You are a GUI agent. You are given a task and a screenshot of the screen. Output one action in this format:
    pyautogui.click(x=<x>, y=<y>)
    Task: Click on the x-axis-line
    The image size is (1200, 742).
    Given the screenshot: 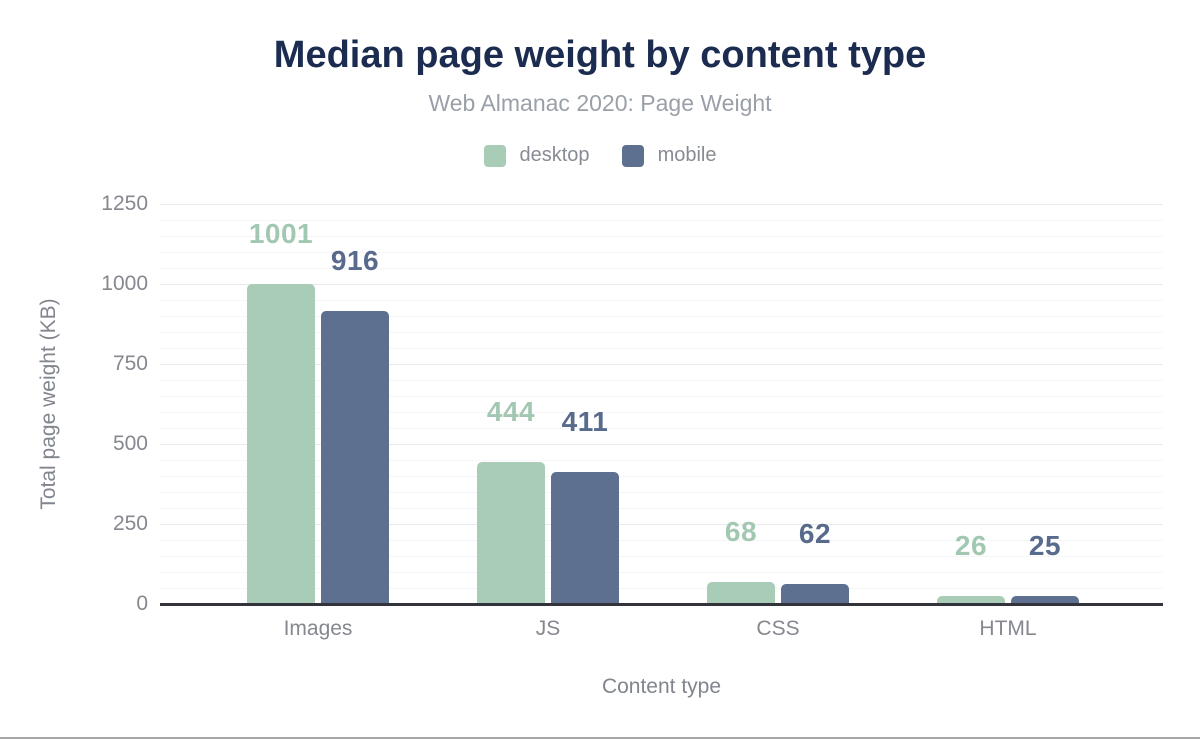 What is the action you would take?
    pyautogui.click(x=661, y=604)
    